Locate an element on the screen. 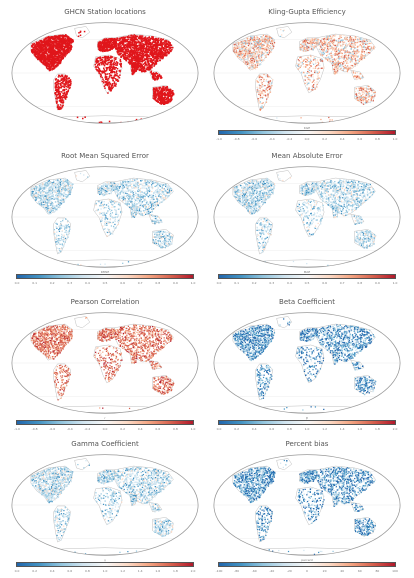 The width and height of the screenshot is (414, 578). station-points is located at coordinates (304, 76).